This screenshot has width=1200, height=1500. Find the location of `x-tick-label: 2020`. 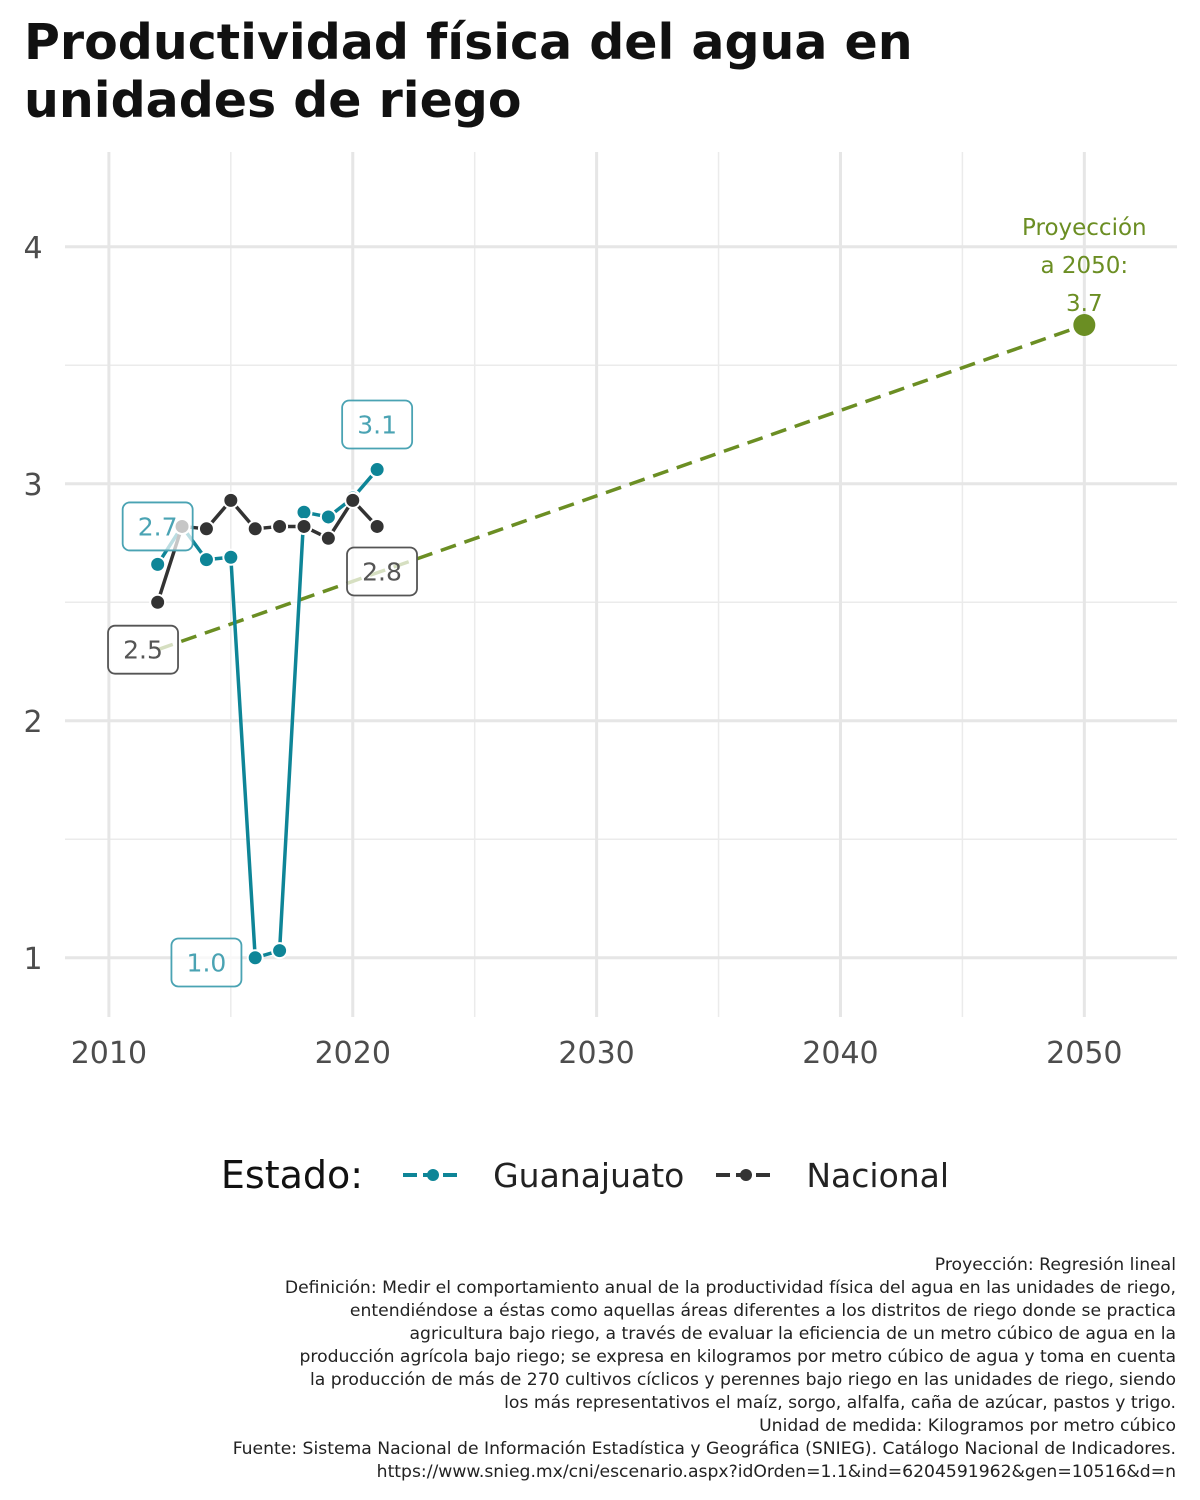

x-tick-label: 2020 is located at coordinates (353, 1053).